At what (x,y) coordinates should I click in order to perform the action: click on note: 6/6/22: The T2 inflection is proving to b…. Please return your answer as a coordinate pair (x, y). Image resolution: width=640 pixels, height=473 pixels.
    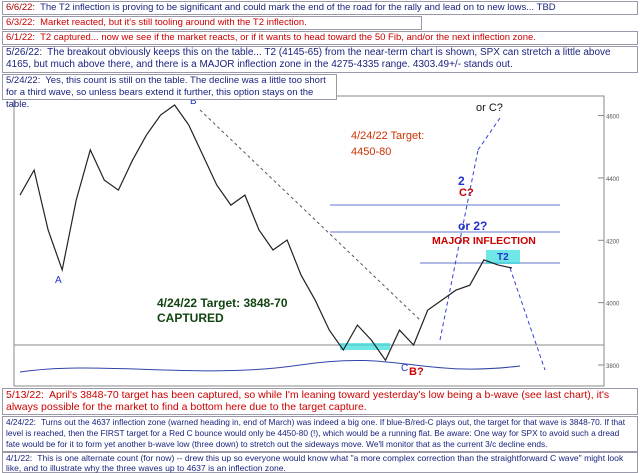
    Looking at the image, I should click on (320, 8).